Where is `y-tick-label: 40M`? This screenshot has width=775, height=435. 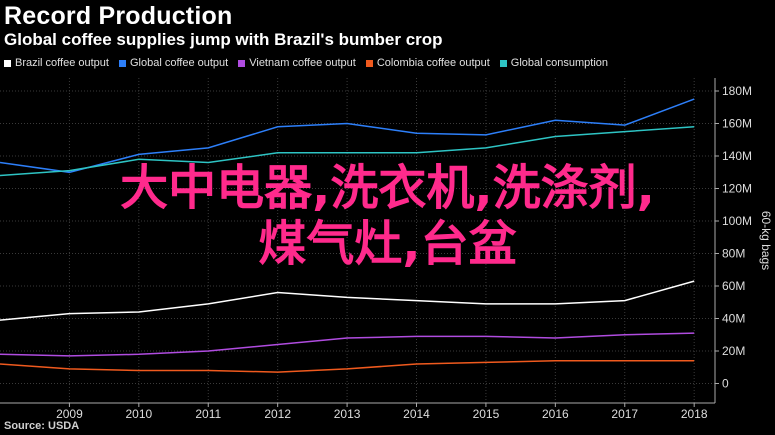
y-tick-label: 40M is located at coordinates (733, 319).